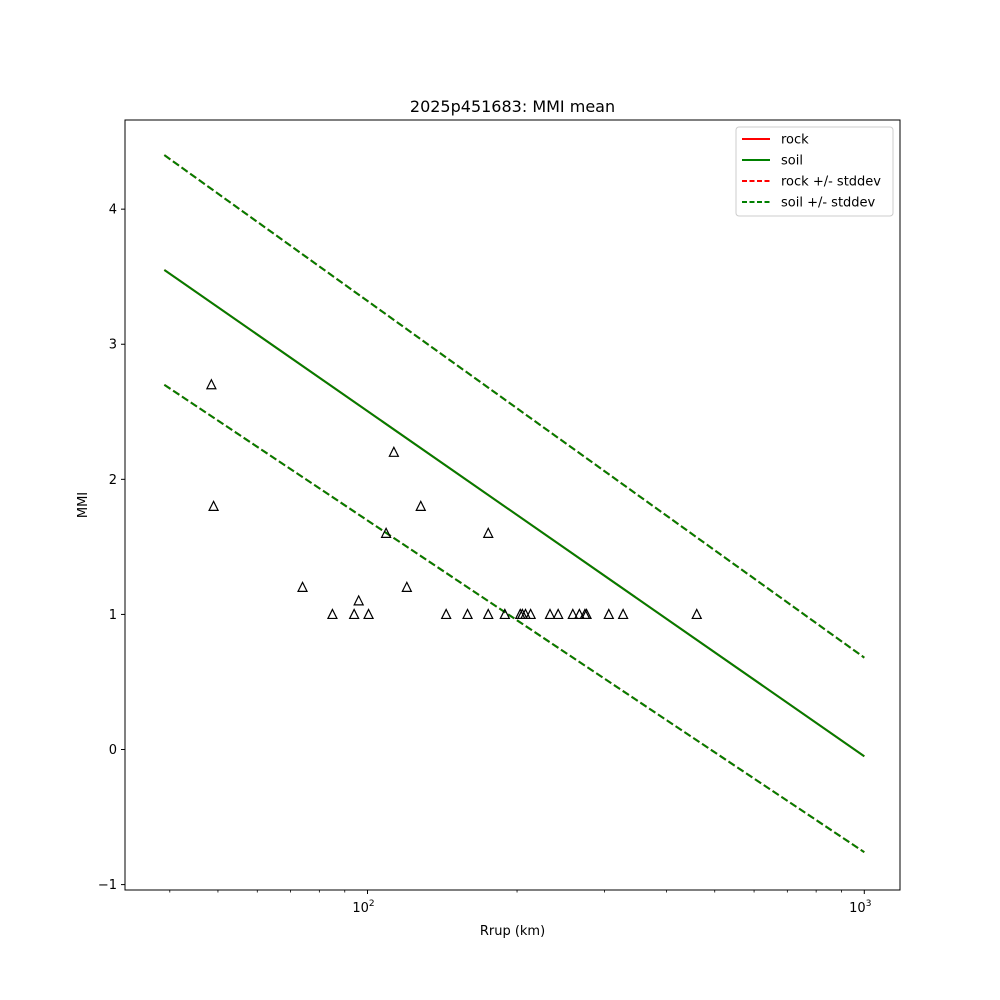 The height and width of the screenshot is (1000, 1000). What do you see at coordinates (831, 182) in the screenshot?
I see `legend-label-2: rock +/- stddev` at bounding box center [831, 182].